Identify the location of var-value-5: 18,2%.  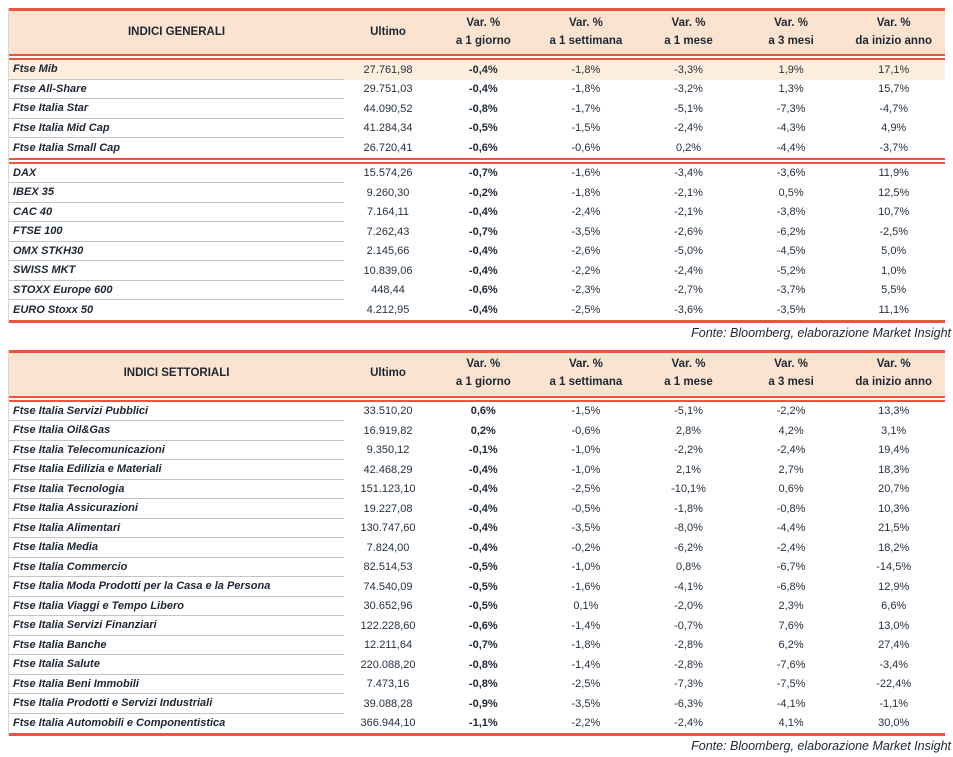
(894, 547).